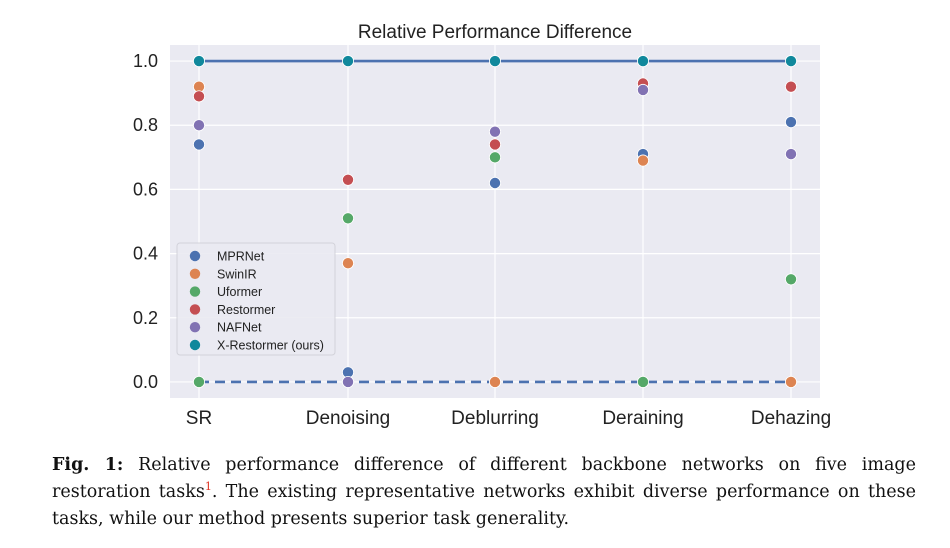  I want to click on legend-label: Restormer, so click(246, 310).